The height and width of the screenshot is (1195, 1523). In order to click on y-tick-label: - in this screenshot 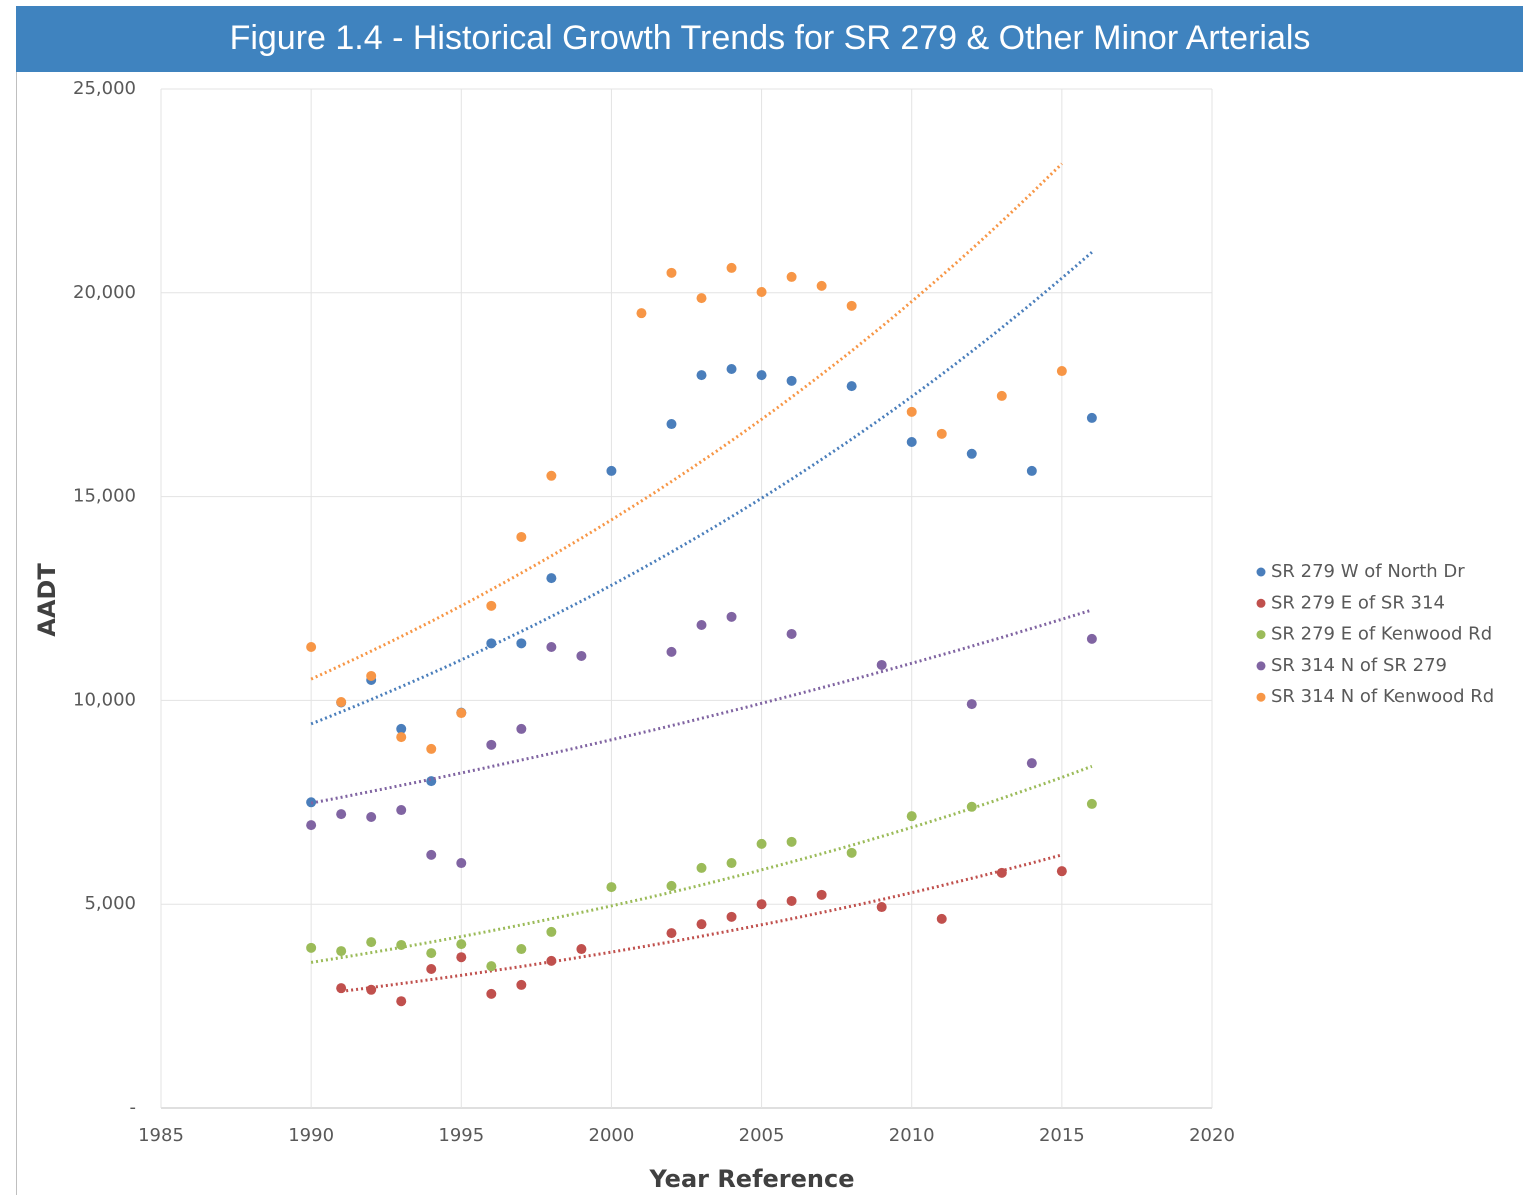, I will do `click(133, 1107)`.